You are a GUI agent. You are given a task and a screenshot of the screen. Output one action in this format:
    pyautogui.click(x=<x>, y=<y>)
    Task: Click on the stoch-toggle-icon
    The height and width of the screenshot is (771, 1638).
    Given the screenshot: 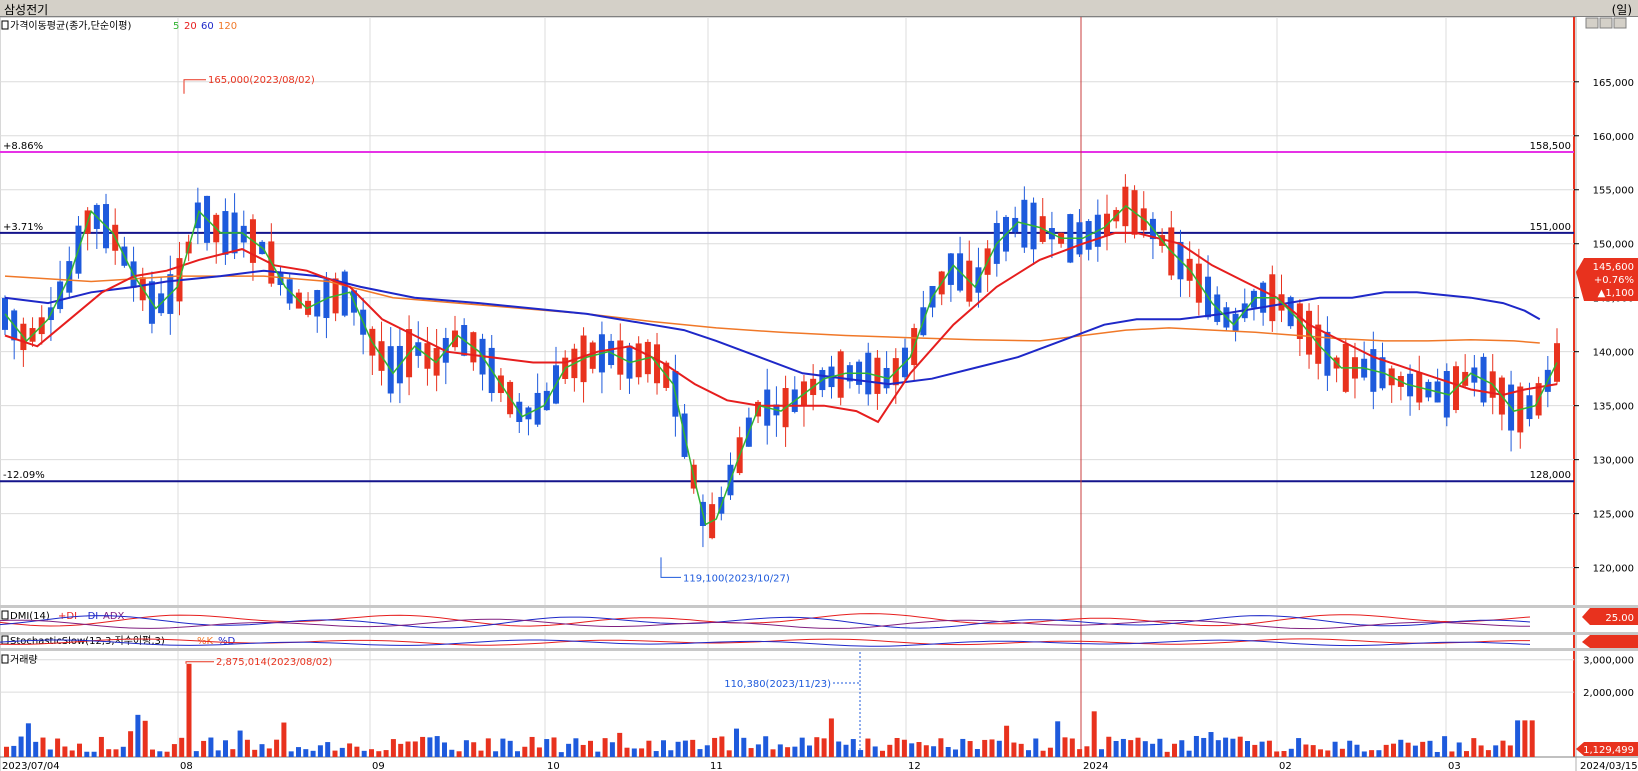 What is the action you would take?
    pyautogui.click(x=5, y=640)
    